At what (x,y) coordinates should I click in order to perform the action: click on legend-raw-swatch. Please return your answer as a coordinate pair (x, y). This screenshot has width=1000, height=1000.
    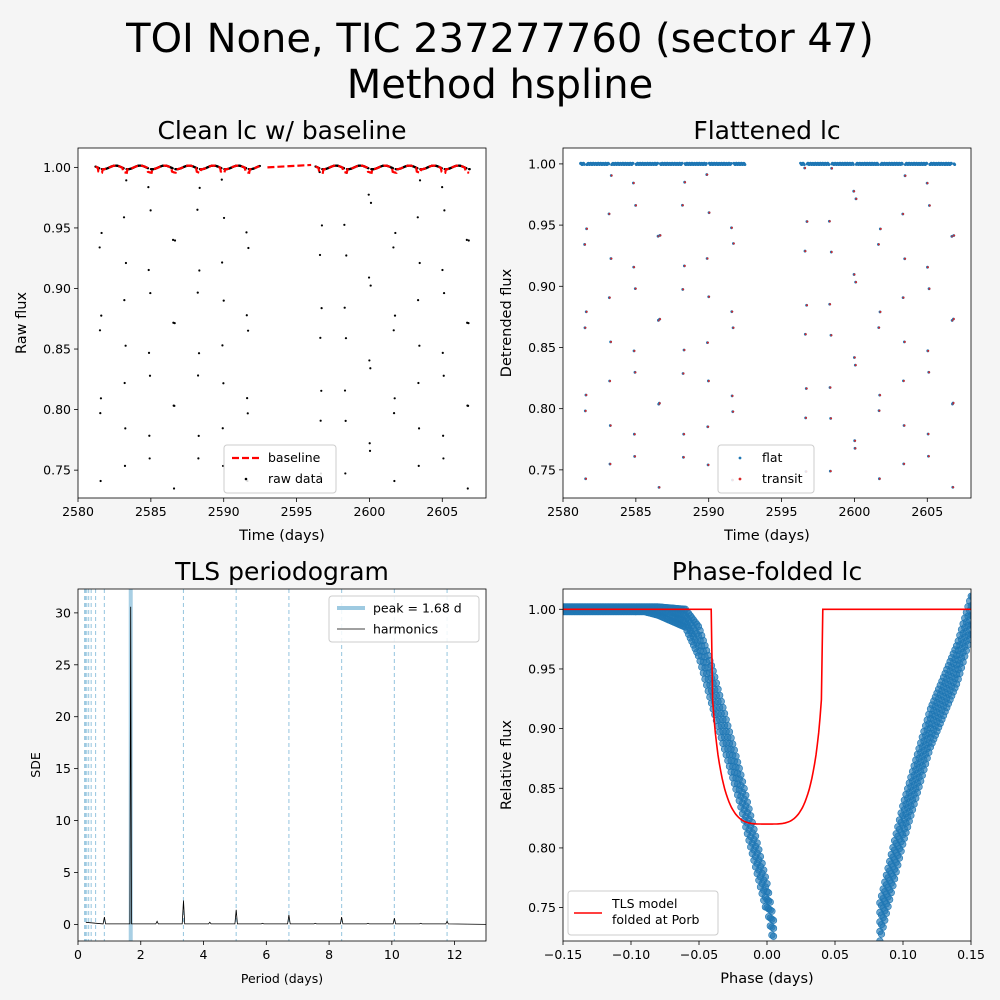
    Looking at the image, I should click on (246, 479).